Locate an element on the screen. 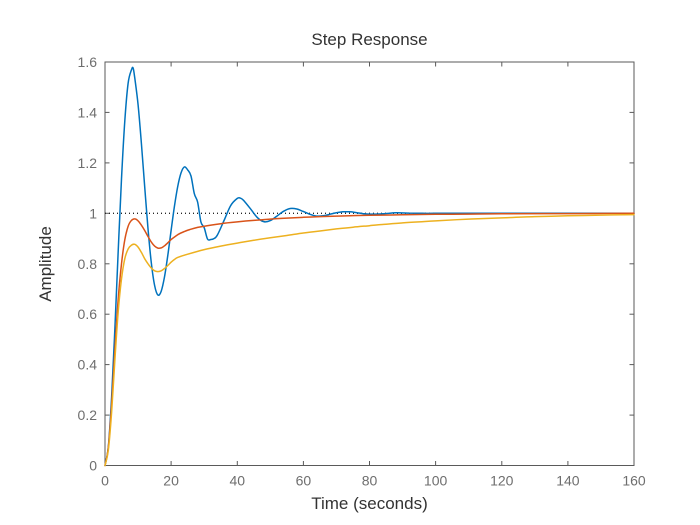  x-tick-label: 40 is located at coordinates (238, 481).